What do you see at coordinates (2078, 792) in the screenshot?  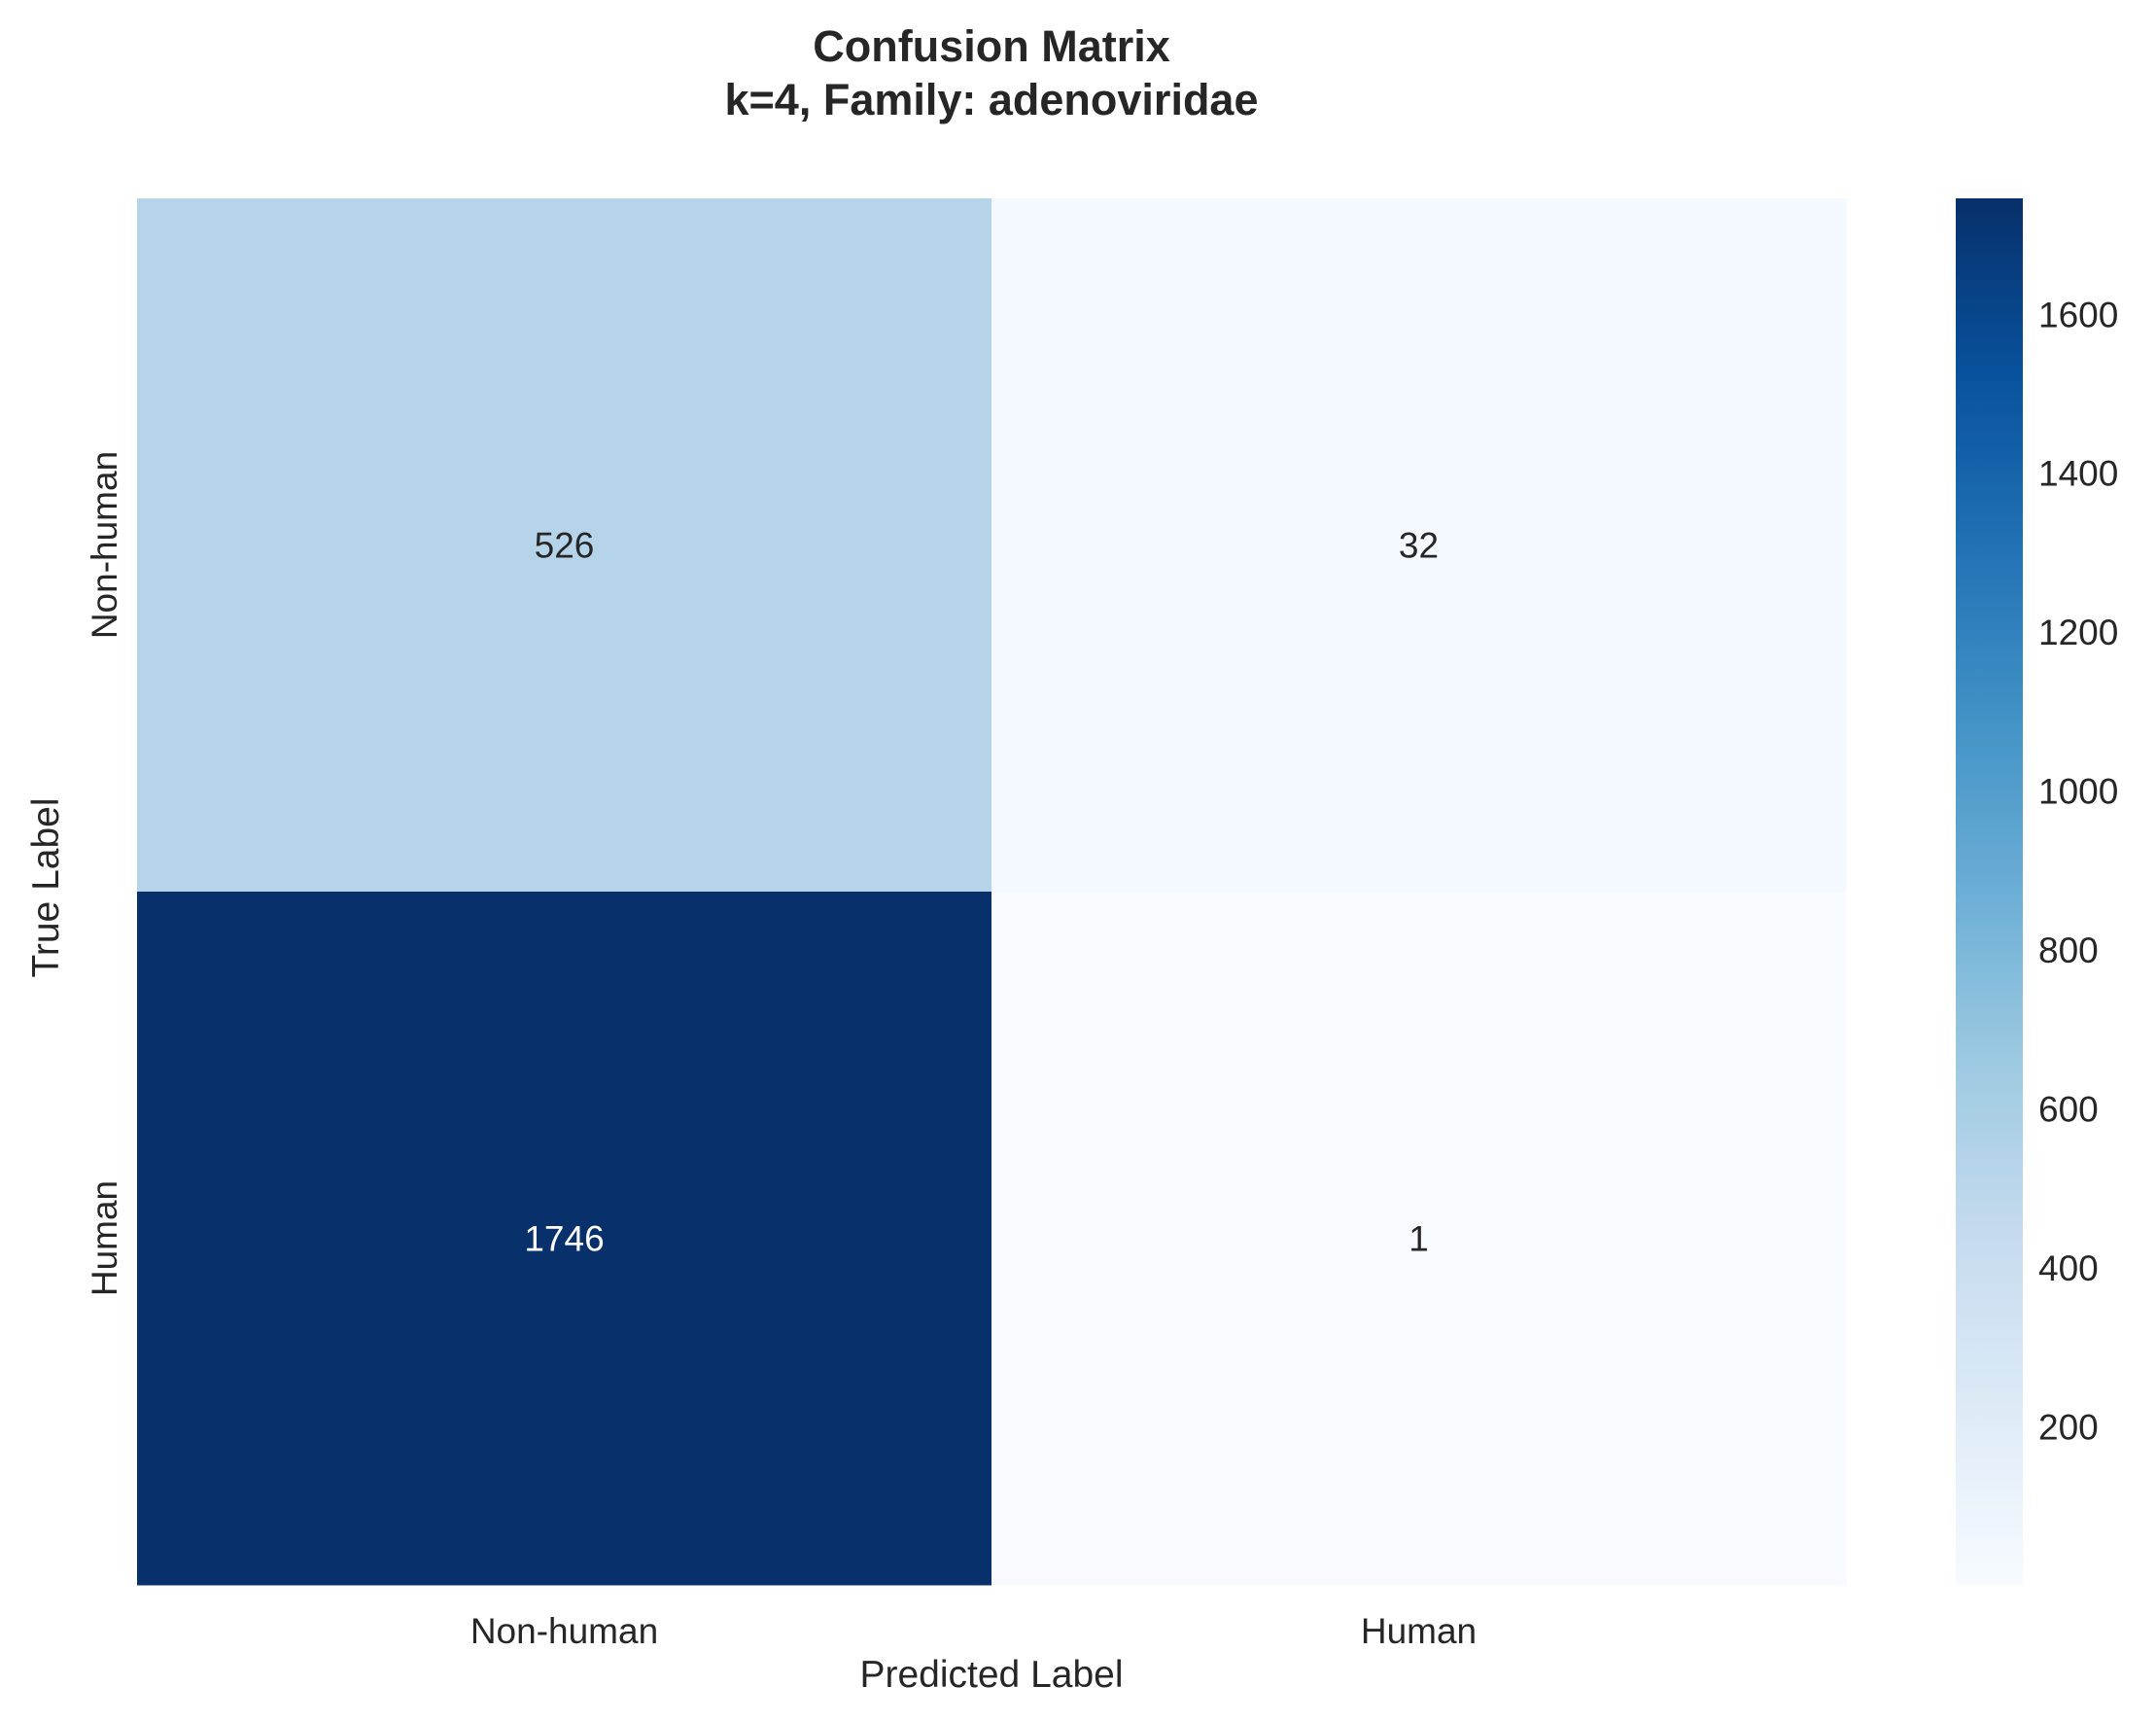 I see `colorbar-tick-label: 1000` at bounding box center [2078, 792].